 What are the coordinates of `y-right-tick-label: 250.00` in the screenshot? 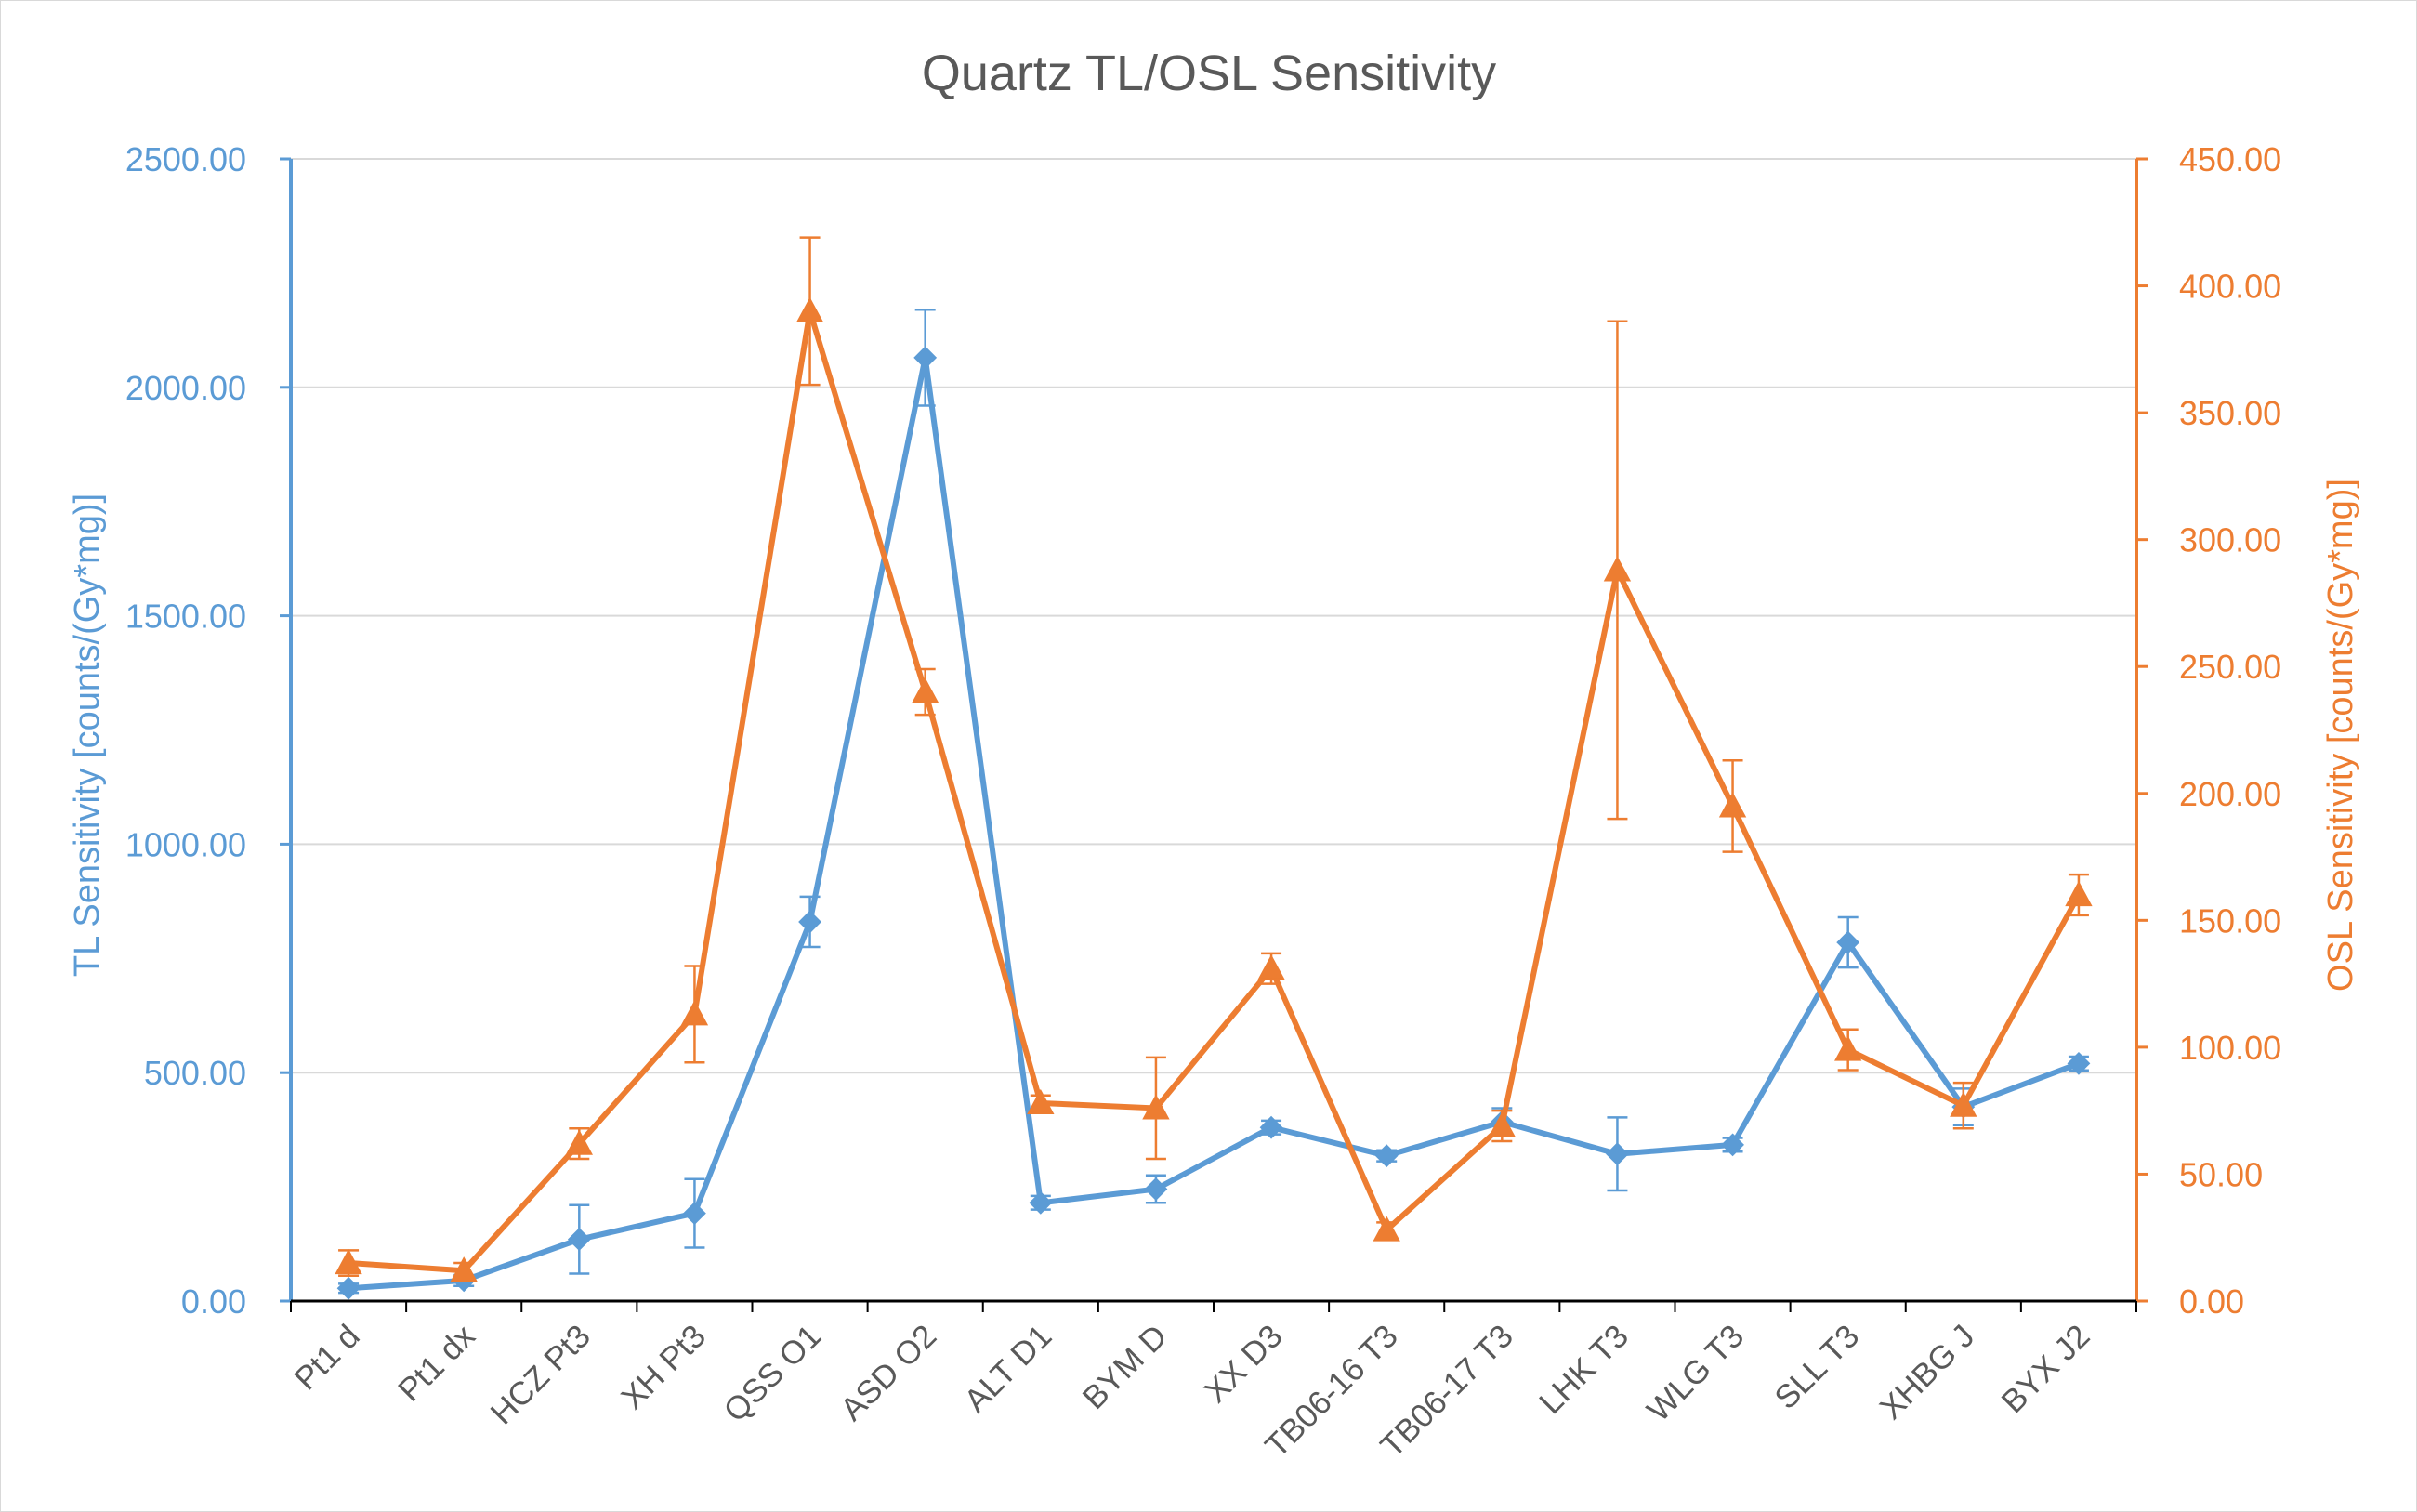 It's located at (2230, 667).